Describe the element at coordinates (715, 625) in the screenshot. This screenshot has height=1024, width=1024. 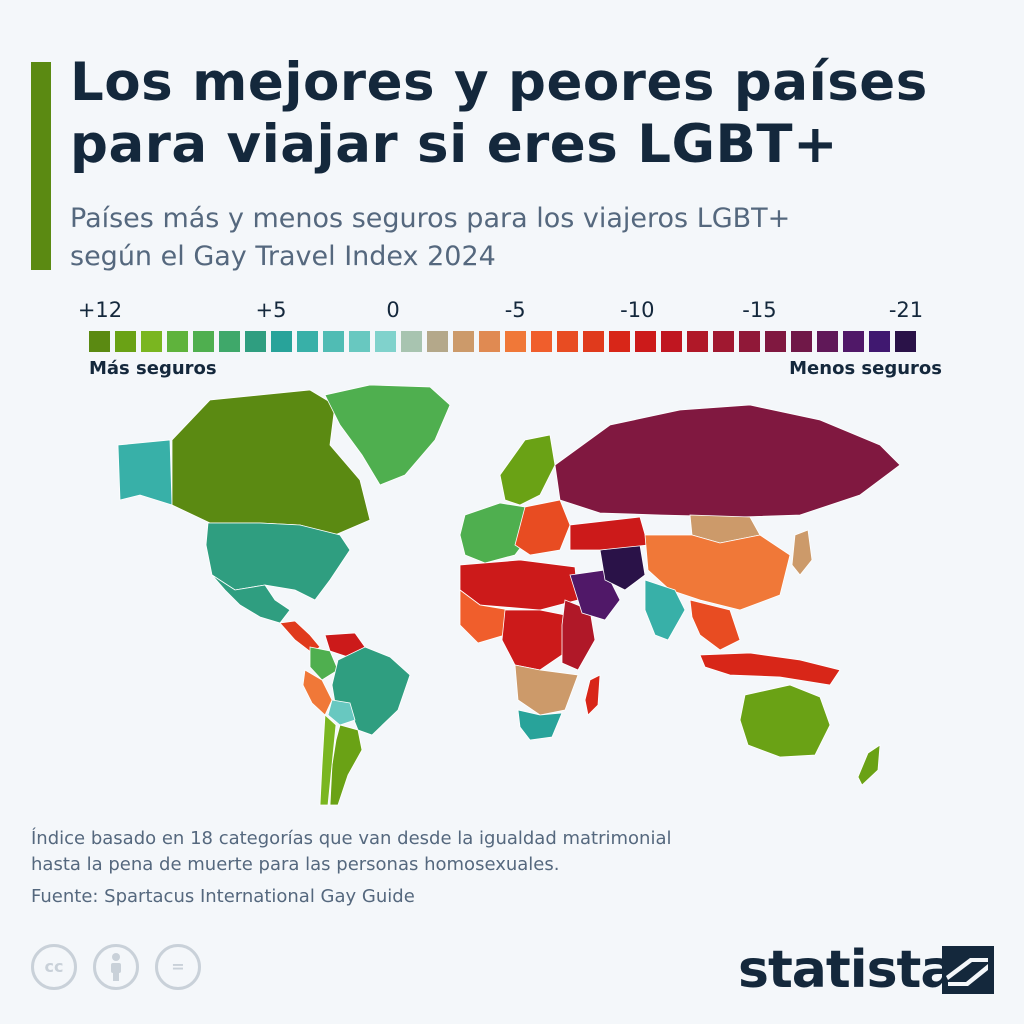
I see `region-southeast-asia` at that location.